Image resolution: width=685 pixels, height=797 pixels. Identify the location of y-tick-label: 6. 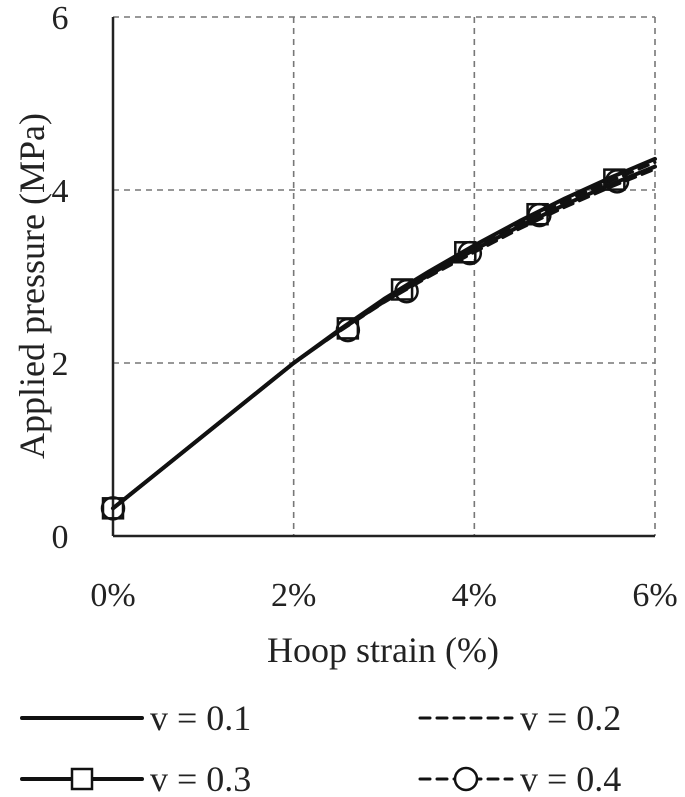
(60, 18).